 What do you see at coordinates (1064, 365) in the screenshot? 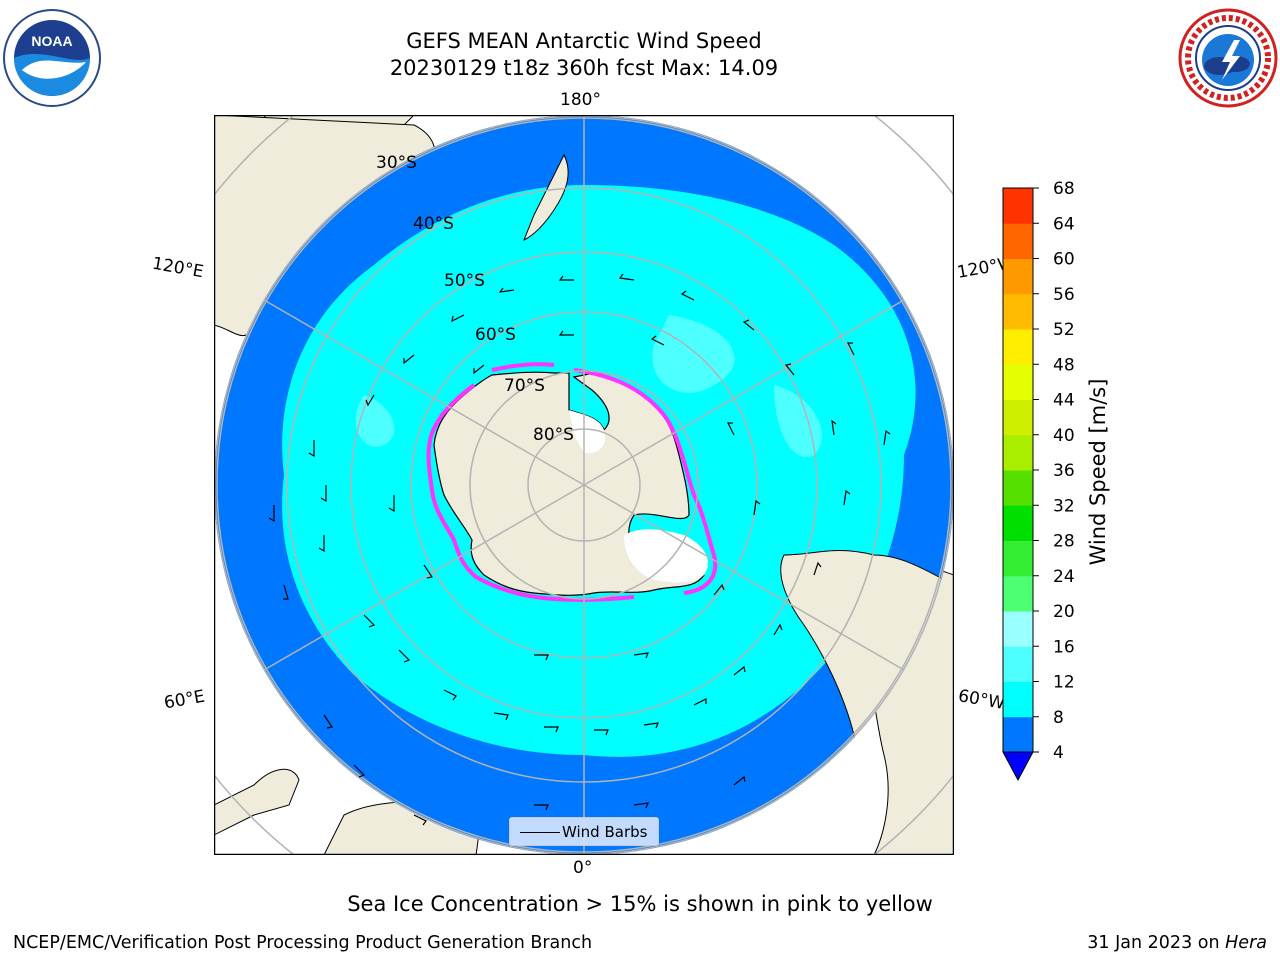
I see `colorbar-tick-label: 48` at bounding box center [1064, 365].